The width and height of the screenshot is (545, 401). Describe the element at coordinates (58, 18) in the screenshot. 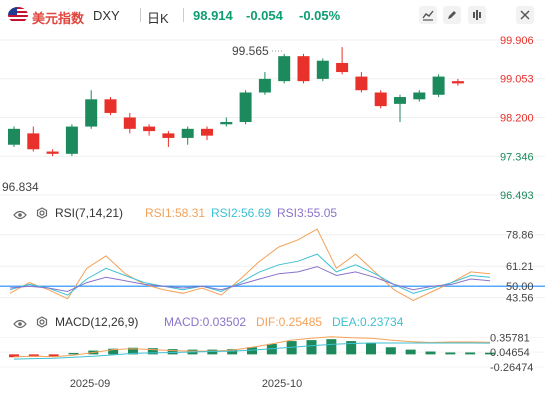

I see `index-name: 美元指数` at that location.